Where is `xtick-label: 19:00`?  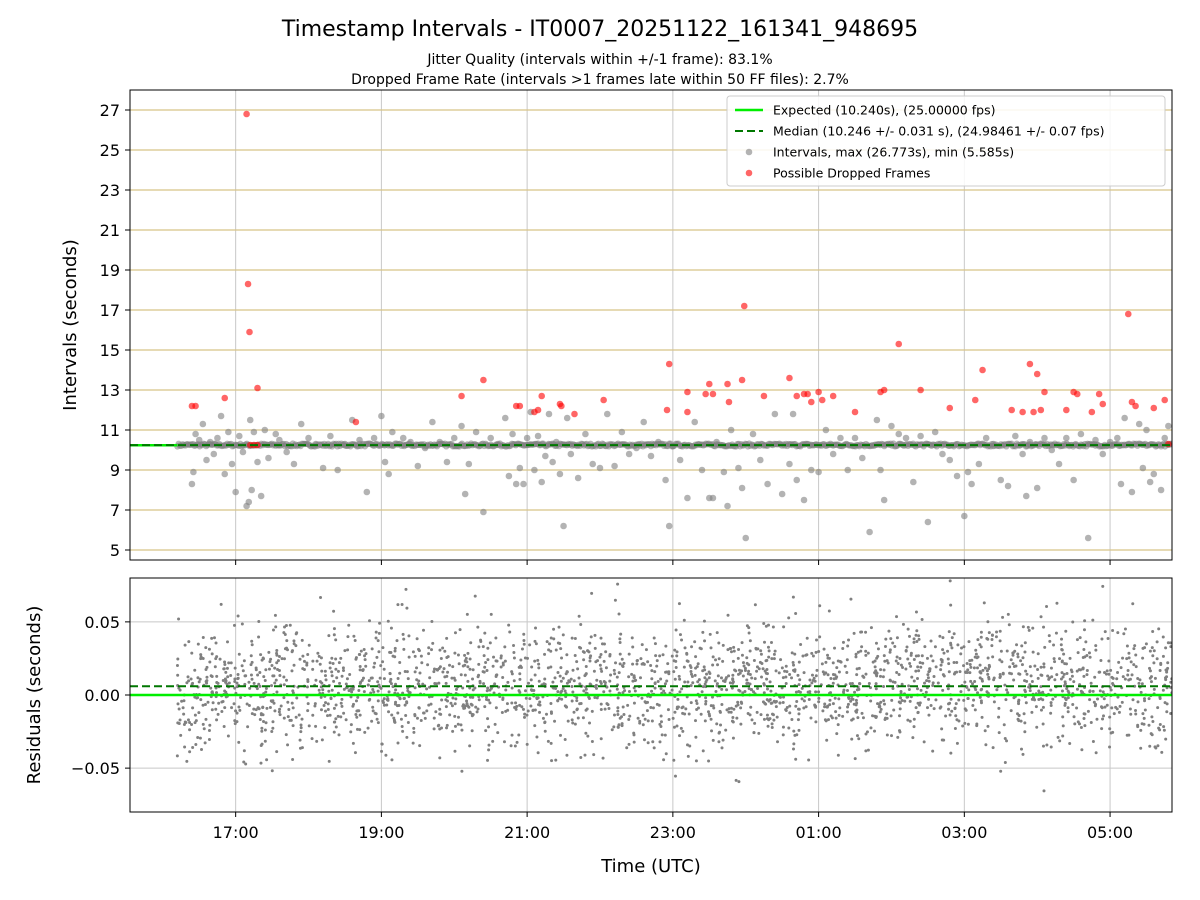 xtick-label: 19:00 is located at coordinates (381, 832).